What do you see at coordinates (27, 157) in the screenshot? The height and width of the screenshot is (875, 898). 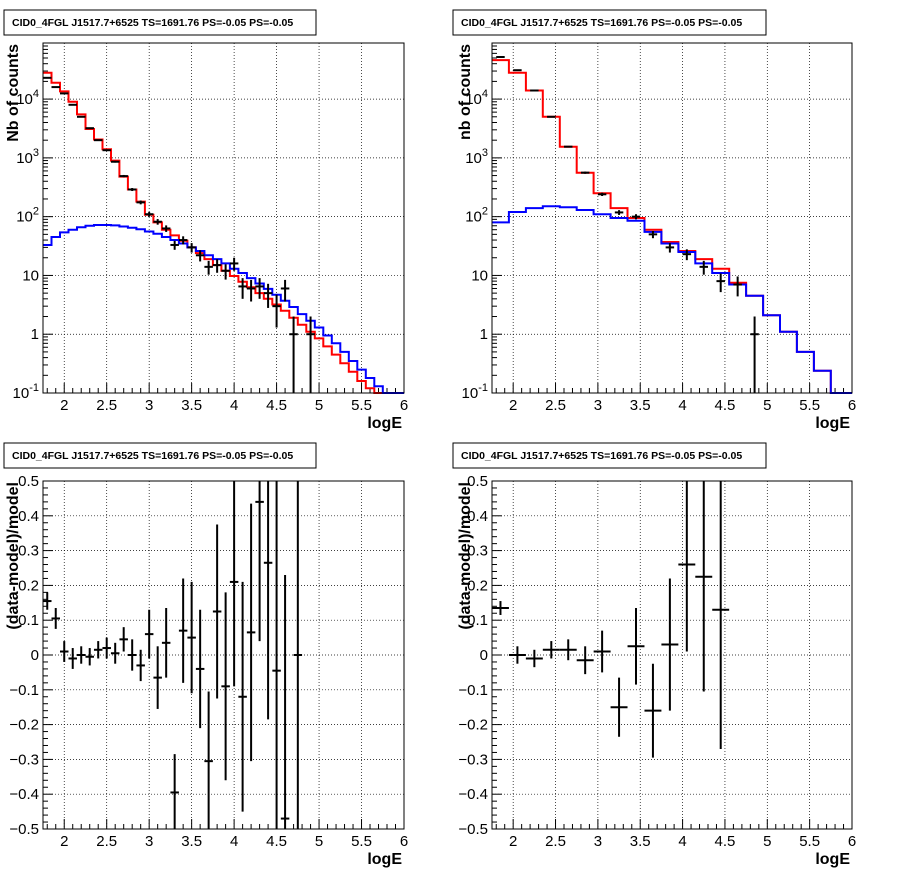 I see `y-tick-label: 10³` at bounding box center [27, 157].